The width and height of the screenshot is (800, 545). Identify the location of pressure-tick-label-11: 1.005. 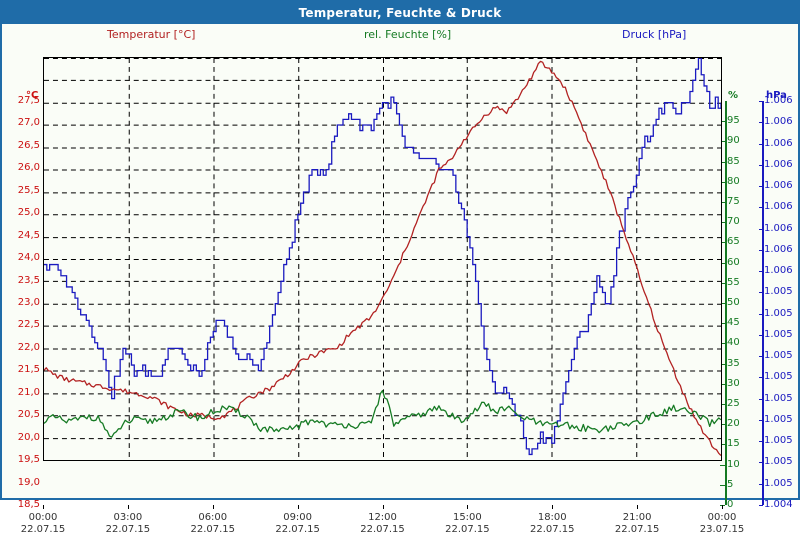
(778, 334).